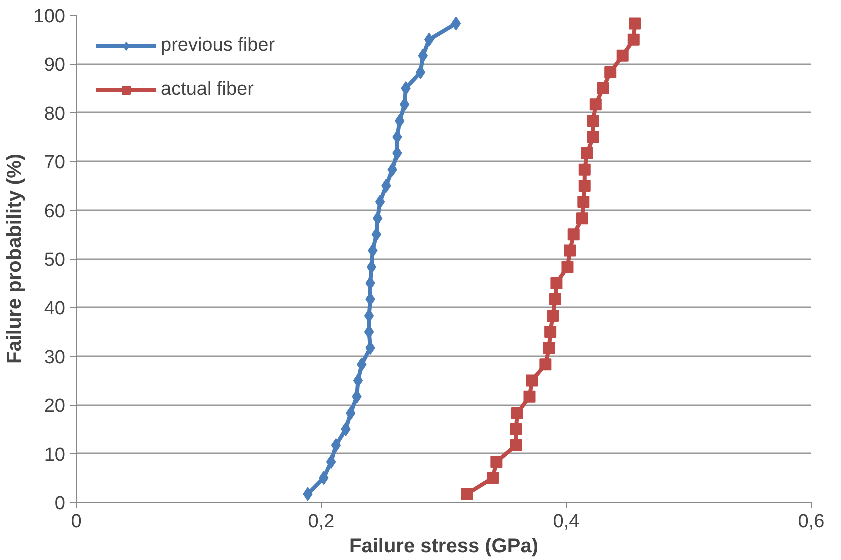  I want to click on y-tick-label: 50, so click(55, 260).